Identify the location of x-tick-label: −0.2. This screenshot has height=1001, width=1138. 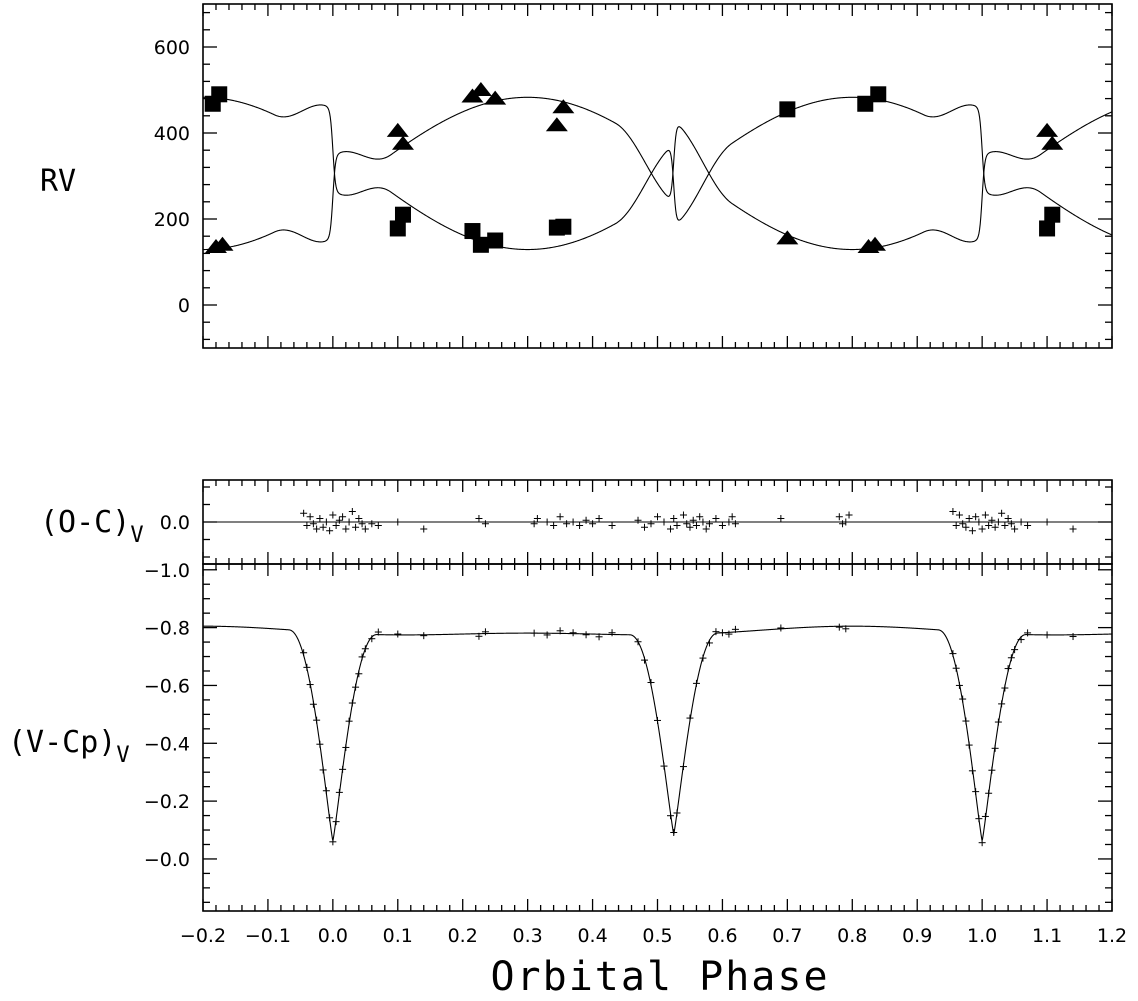
(203, 936).